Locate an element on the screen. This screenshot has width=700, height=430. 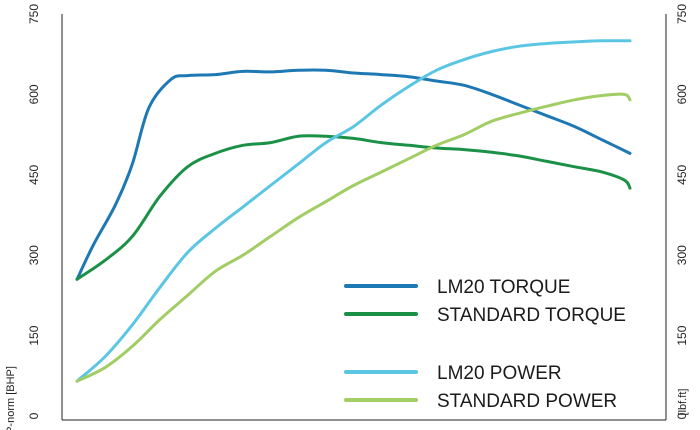
left-tick-labels: 0 150 300 450 600 750 is located at coordinates (34, 212).